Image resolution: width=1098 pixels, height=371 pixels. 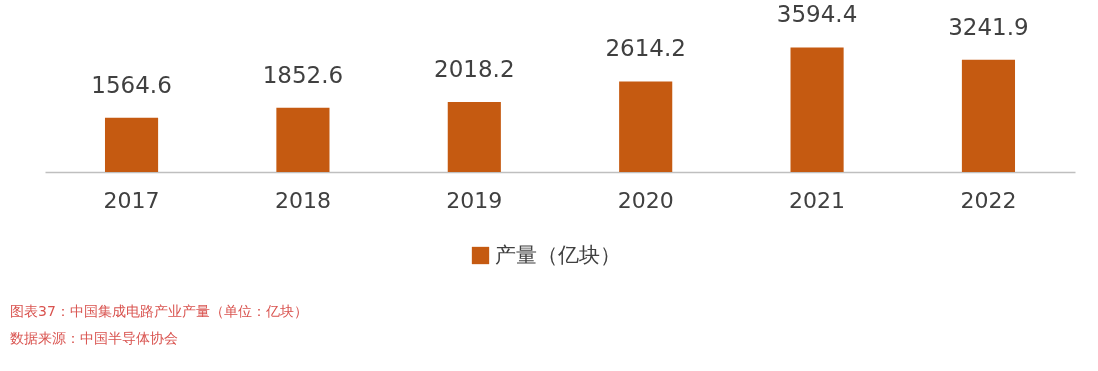 I want to click on data-label: 2018.2, so click(x=474, y=69).